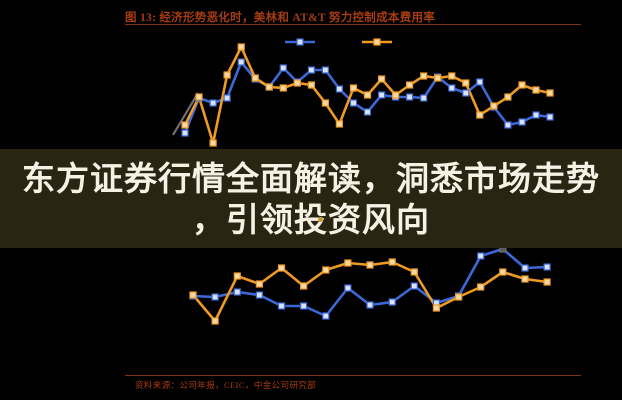  I want to click on headline-line-2: ，引领投资风向, so click(311, 219).